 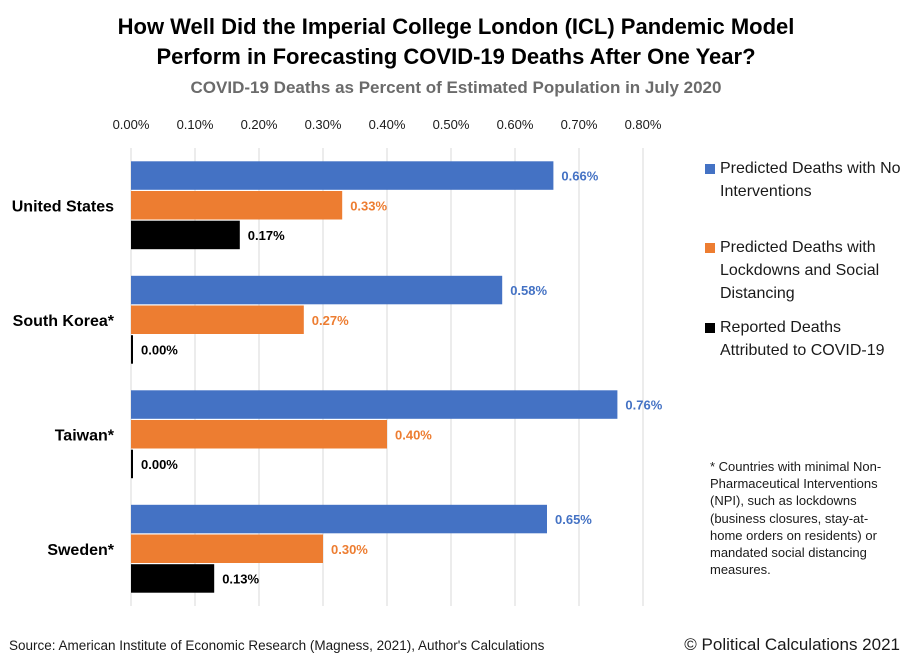 What do you see at coordinates (349, 549) in the screenshot?
I see `data-label: 0.30%` at bounding box center [349, 549].